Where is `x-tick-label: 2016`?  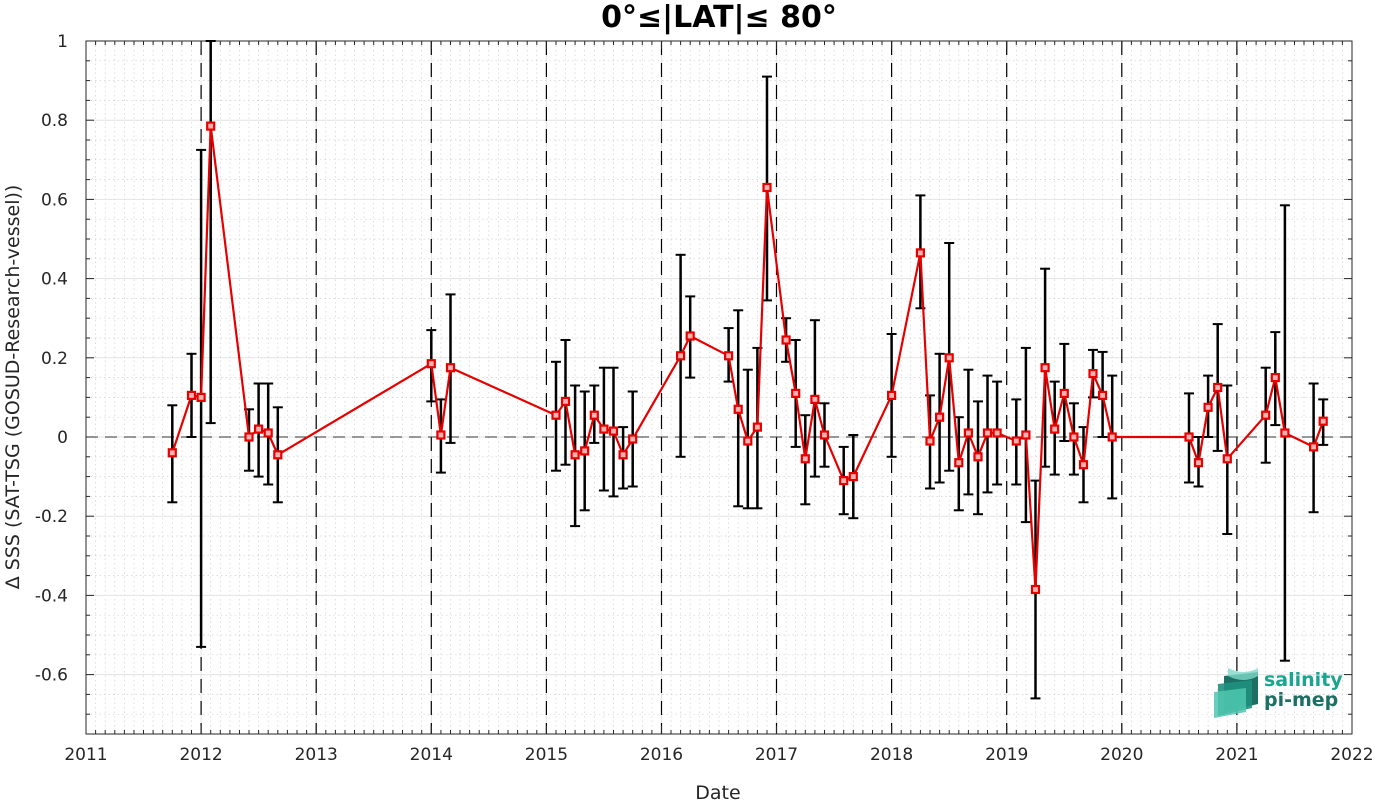 x-tick-label: 2016 is located at coordinates (661, 755).